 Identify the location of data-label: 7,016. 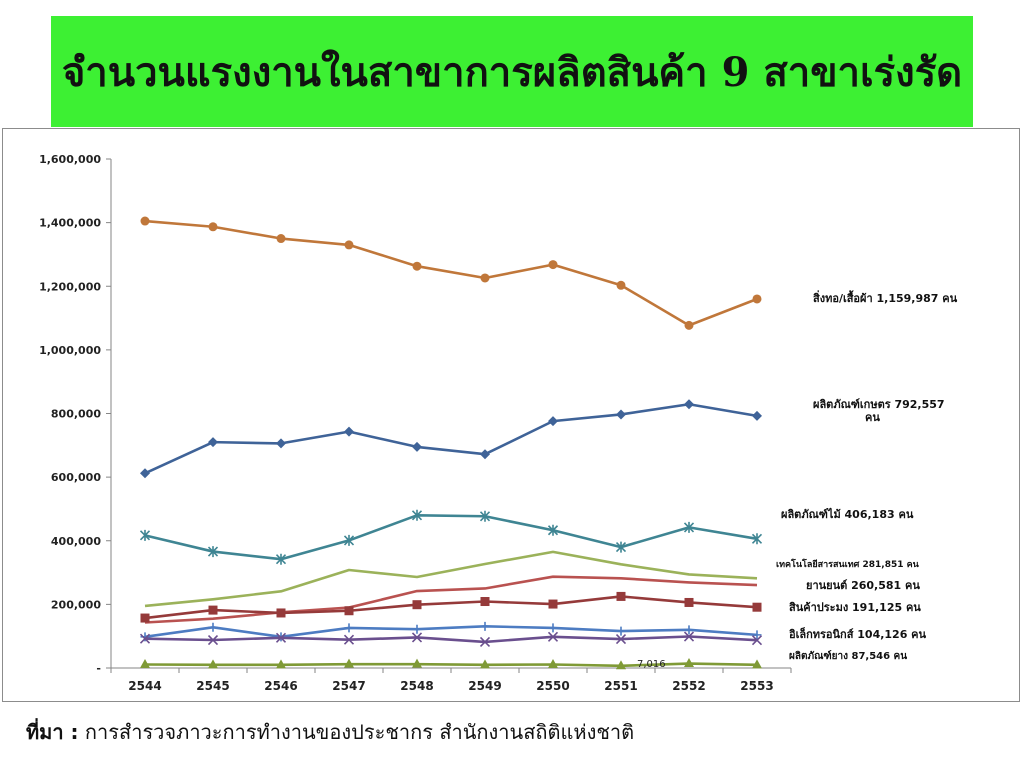
(651, 664).